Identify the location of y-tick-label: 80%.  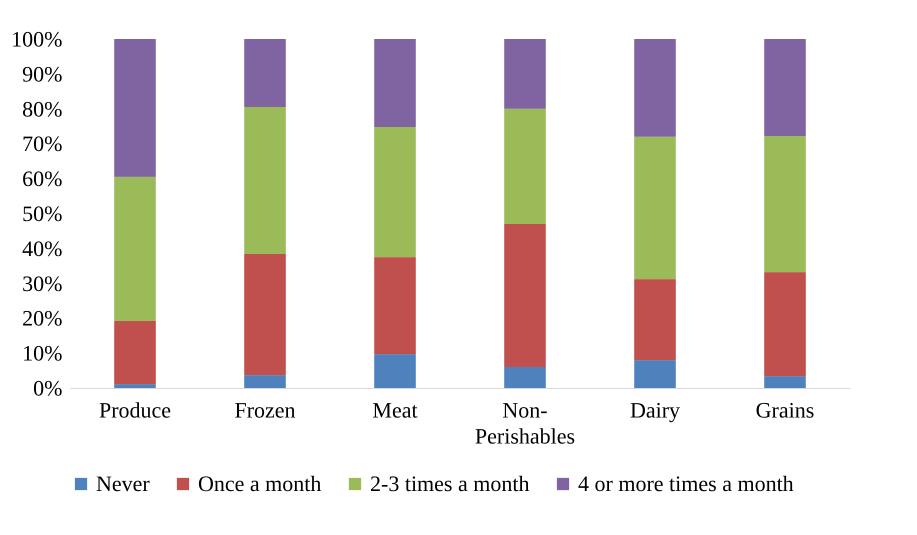
(42, 109).